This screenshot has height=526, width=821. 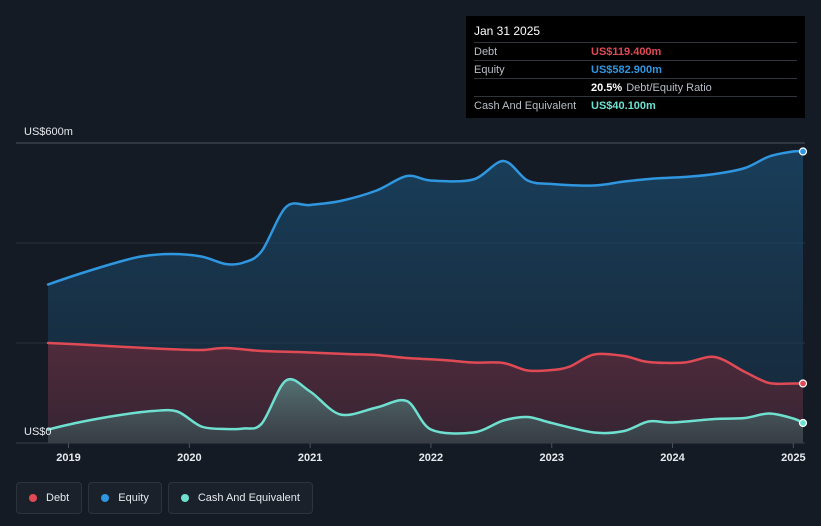 I want to click on cash-area, so click(x=425, y=411).